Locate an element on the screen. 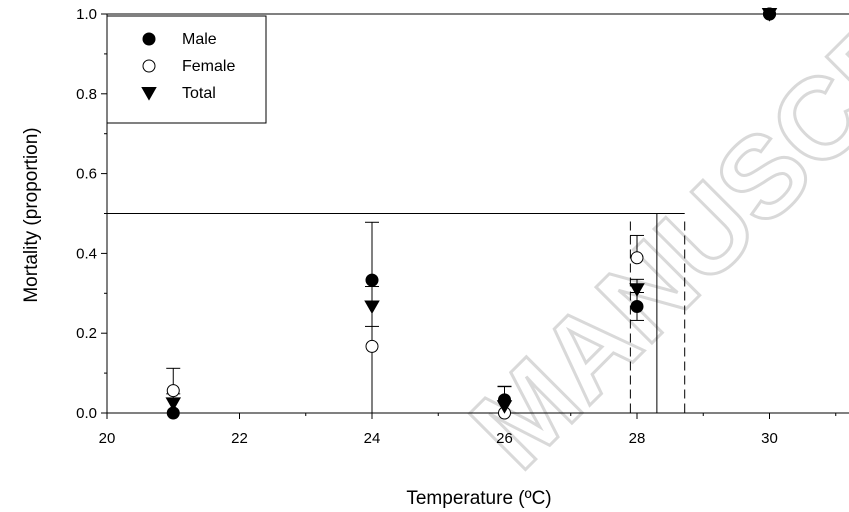 The height and width of the screenshot is (512, 849). x-tick-label: 24 is located at coordinates (372, 438).